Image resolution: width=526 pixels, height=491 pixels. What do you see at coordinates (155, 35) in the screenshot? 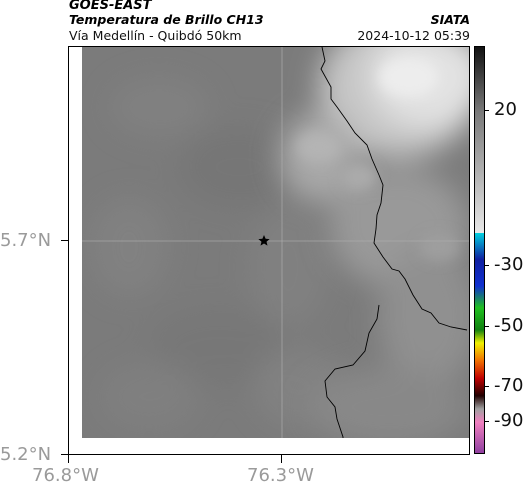
I see `location-label: Vía Medellín - Quibdó 50km` at bounding box center [155, 35].